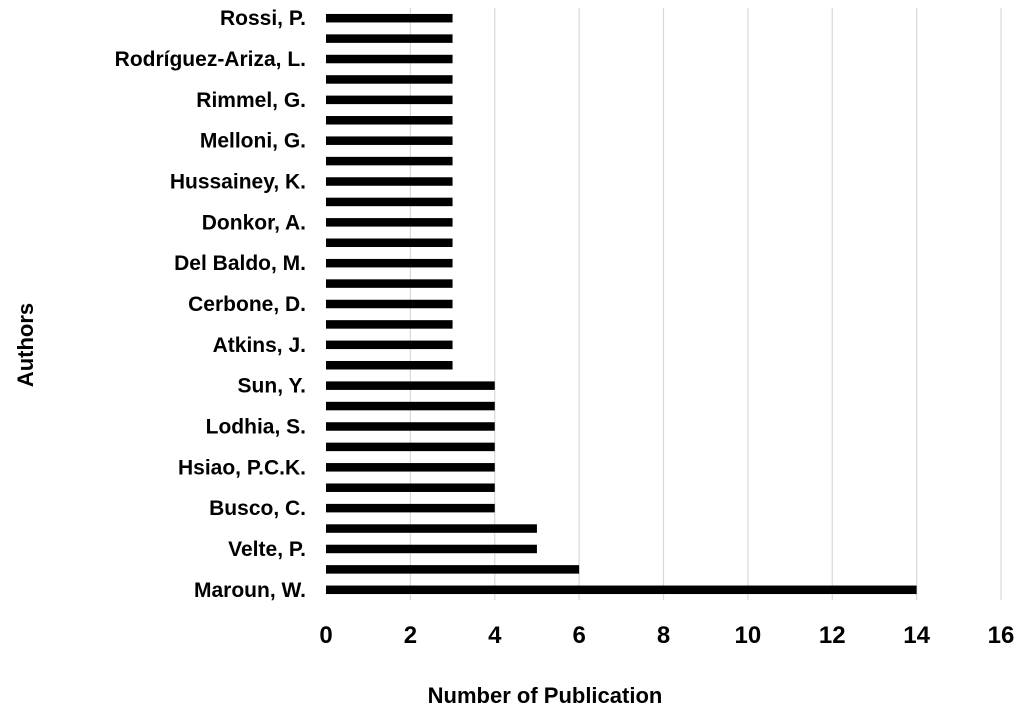  What do you see at coordinates (256, 426) in the screenshot?
I see `category-label: Lodhia, S.` at bounding box center [256, 426].